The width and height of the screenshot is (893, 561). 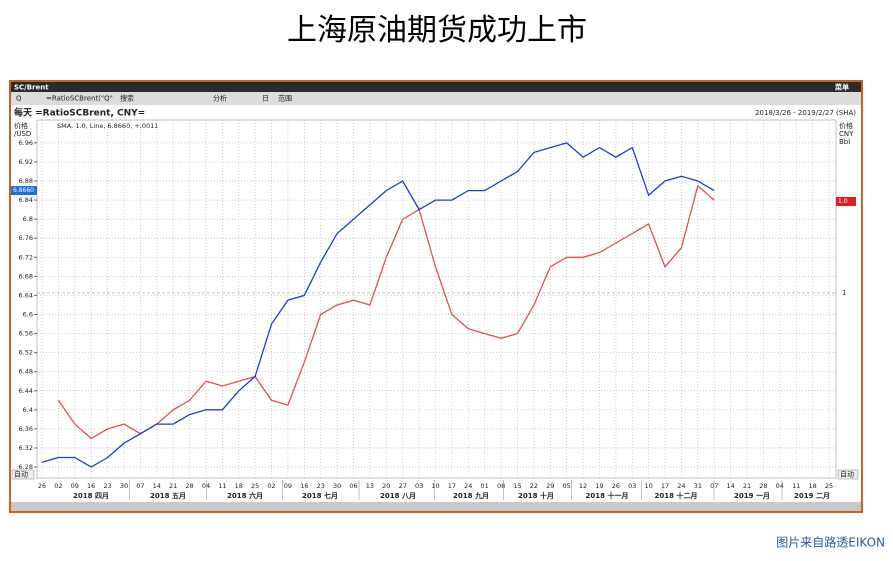 I want to click on month-label: 2018 九月, so click(x=471, y=495).